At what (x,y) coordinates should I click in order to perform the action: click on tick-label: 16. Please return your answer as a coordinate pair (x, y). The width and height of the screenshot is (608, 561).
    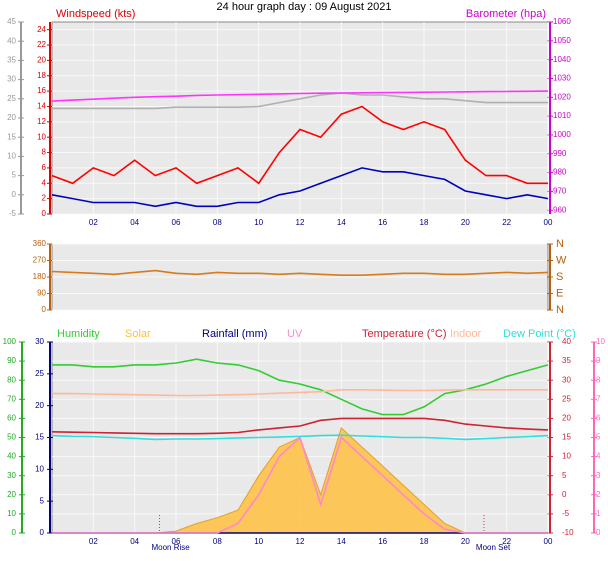
    Looking at the image, I should click on (41, 90).